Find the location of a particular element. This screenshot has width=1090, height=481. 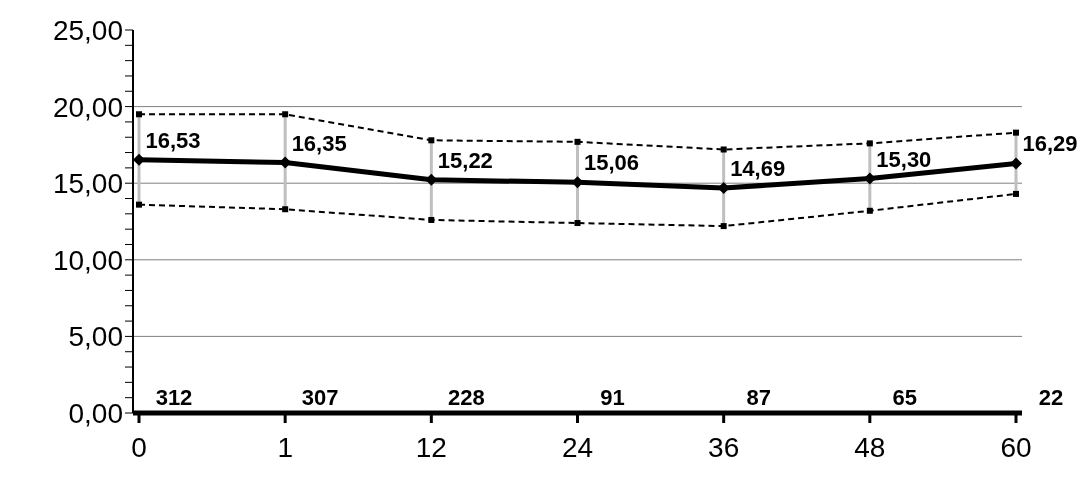

annotation: 87 is located at coordinates (758, 397).